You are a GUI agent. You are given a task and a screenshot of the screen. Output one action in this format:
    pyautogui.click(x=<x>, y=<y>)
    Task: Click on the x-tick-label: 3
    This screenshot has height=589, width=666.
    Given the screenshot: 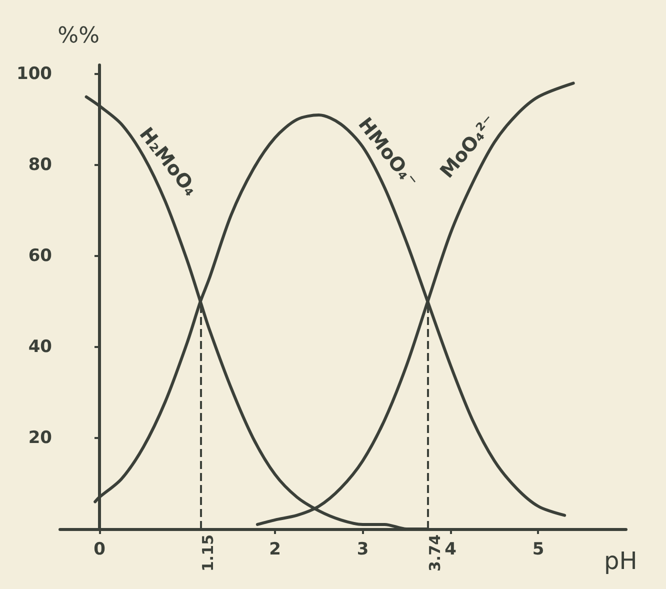 What is the action you would take?
    pyautogui.click(x=362, y=550)
    